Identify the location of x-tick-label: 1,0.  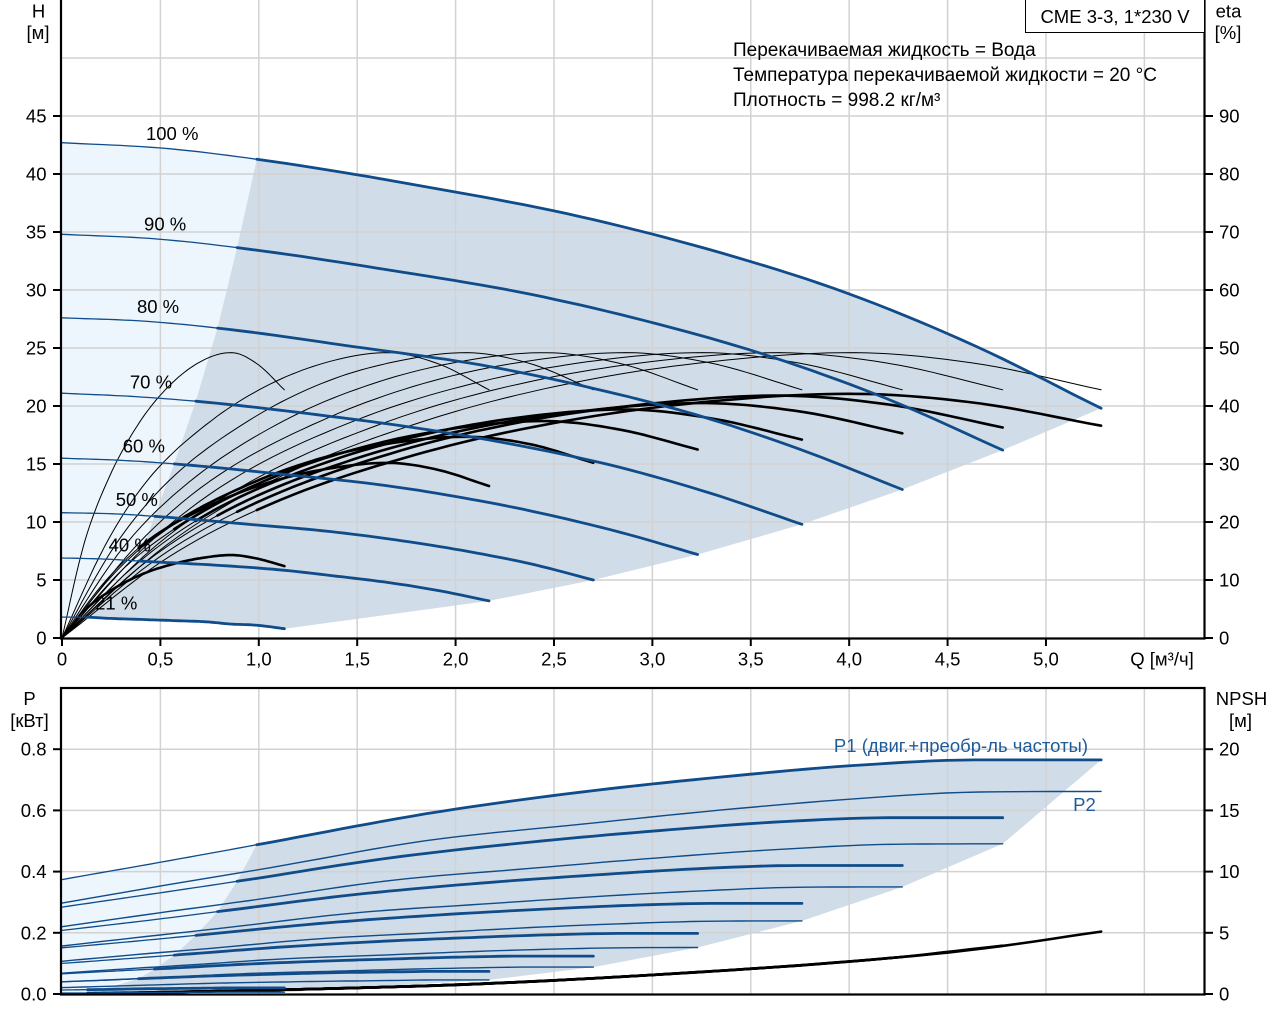
(259, 659).